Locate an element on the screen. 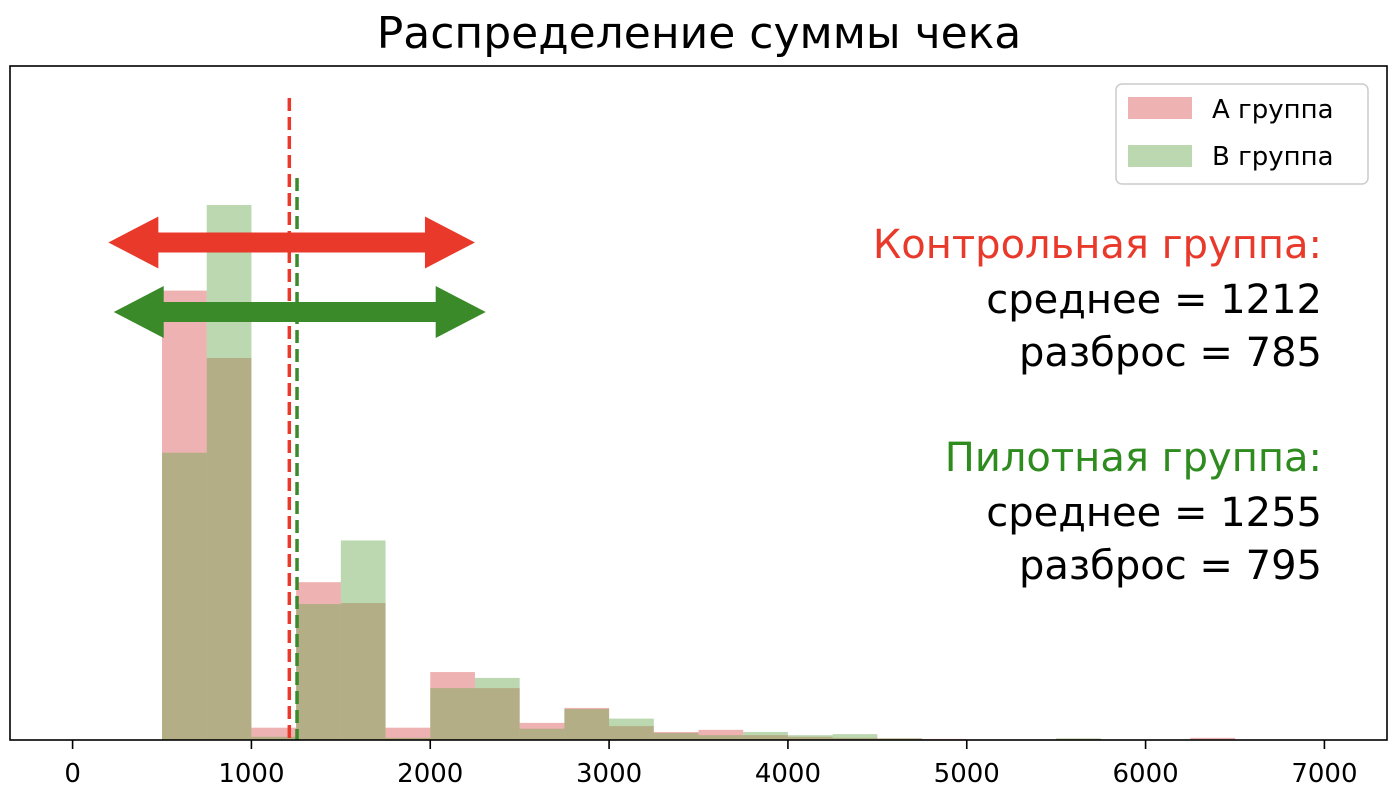 The image size is (1398, 792). legend-label-a-group: A группа is located at coordinates (1273, 110).